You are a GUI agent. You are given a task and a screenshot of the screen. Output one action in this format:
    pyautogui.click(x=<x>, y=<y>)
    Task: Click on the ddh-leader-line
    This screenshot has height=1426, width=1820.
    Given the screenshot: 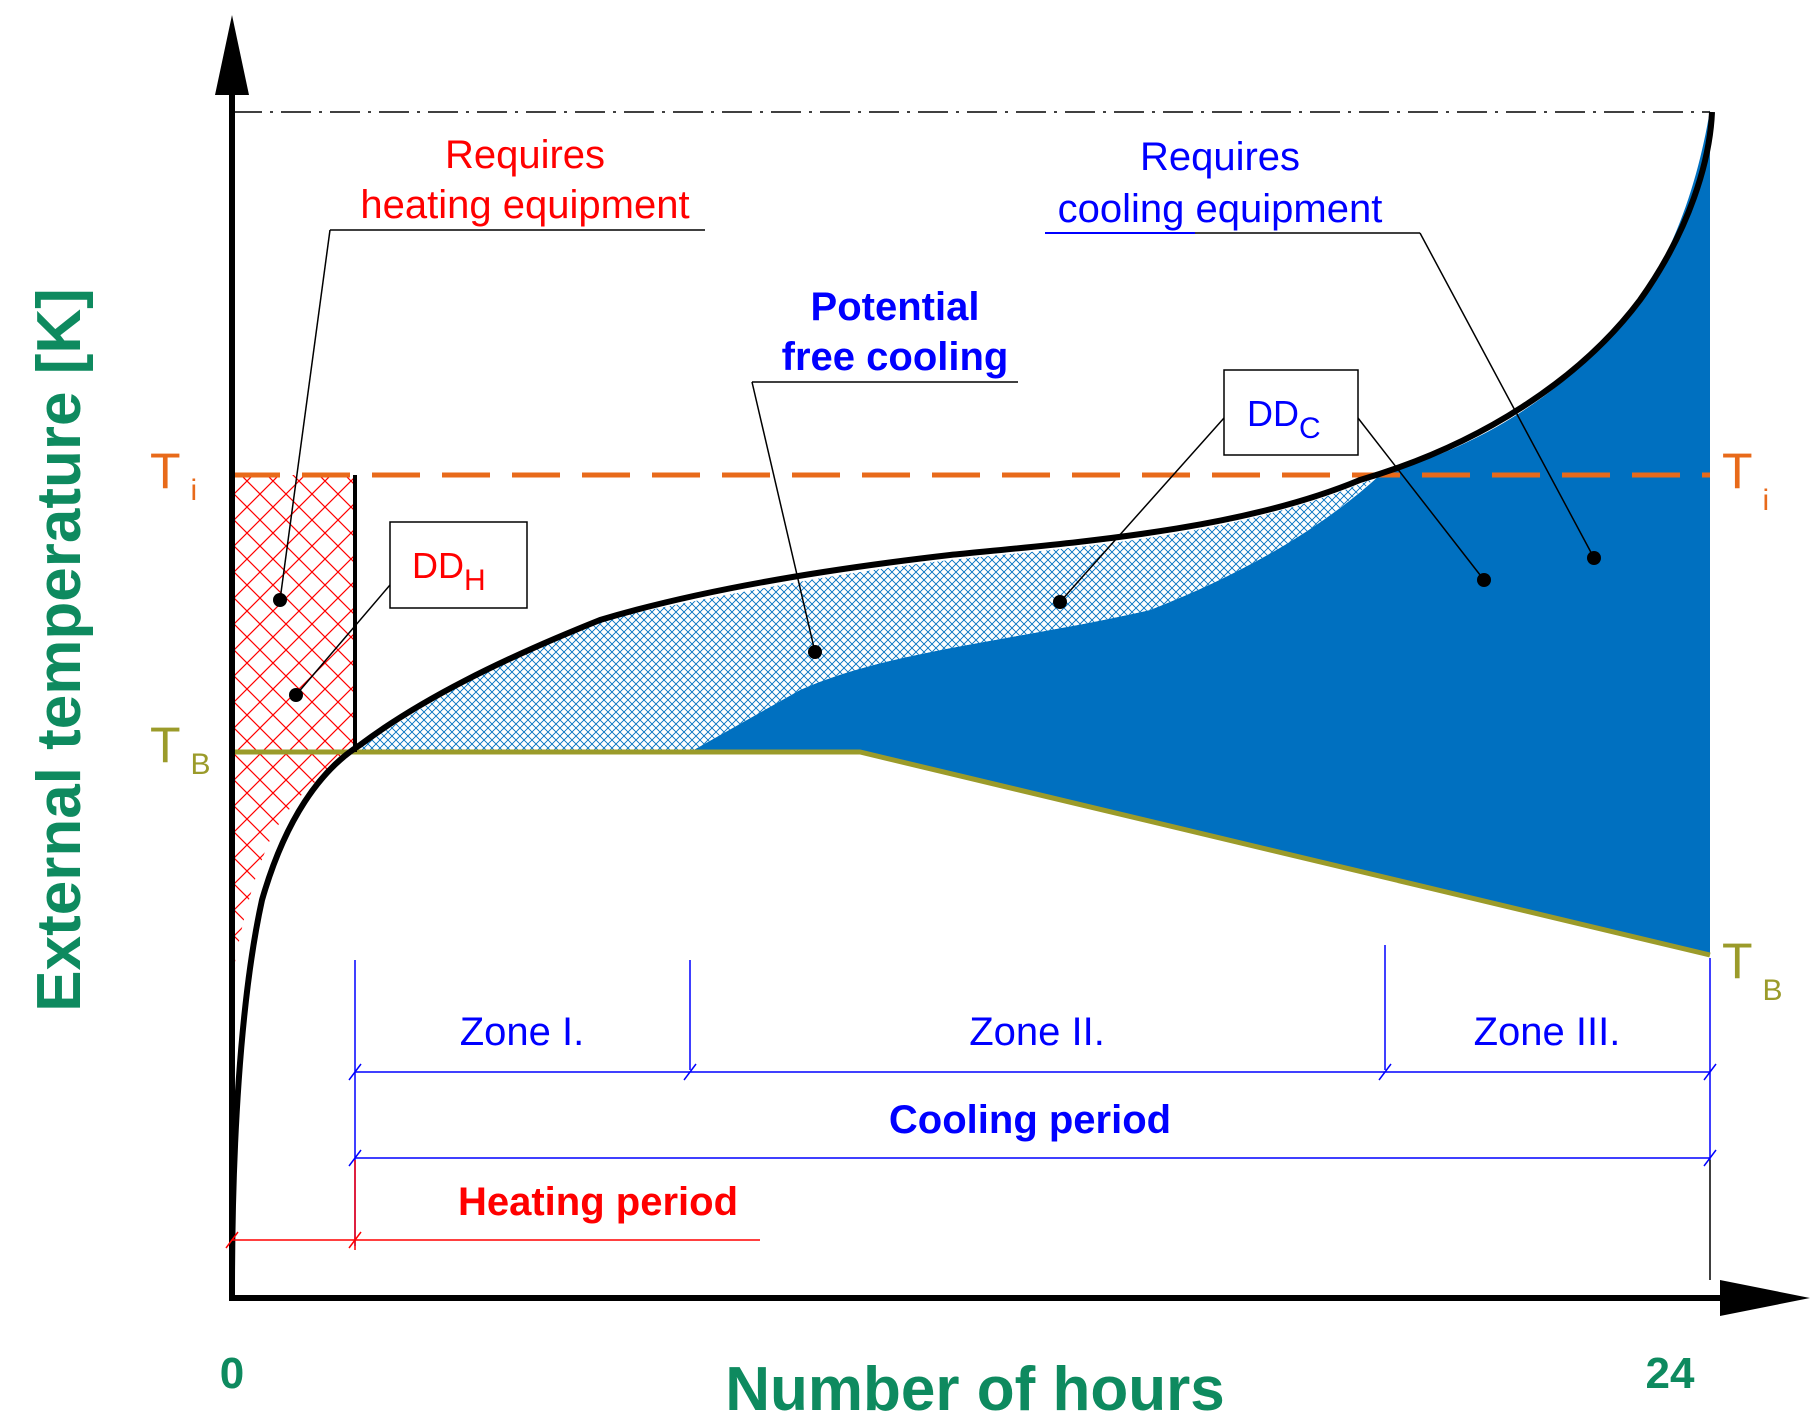 What is the action you would take?
    pyautogui.click(x=343, y=640)
    